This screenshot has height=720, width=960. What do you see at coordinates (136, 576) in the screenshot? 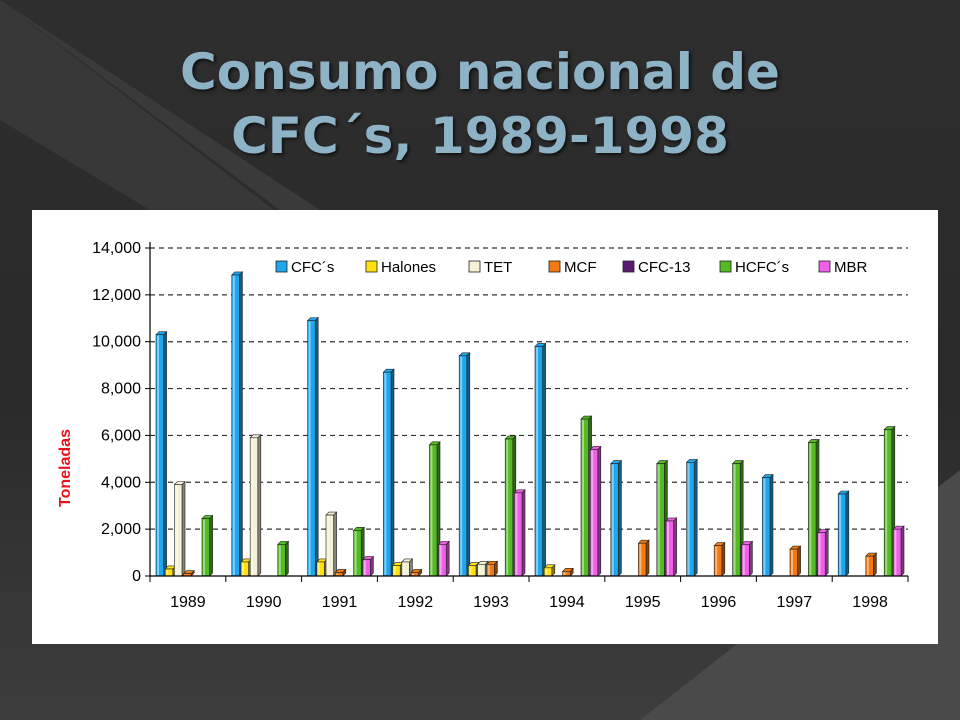
I see `y-tick-label: 0` at bounding box center [136, 576].